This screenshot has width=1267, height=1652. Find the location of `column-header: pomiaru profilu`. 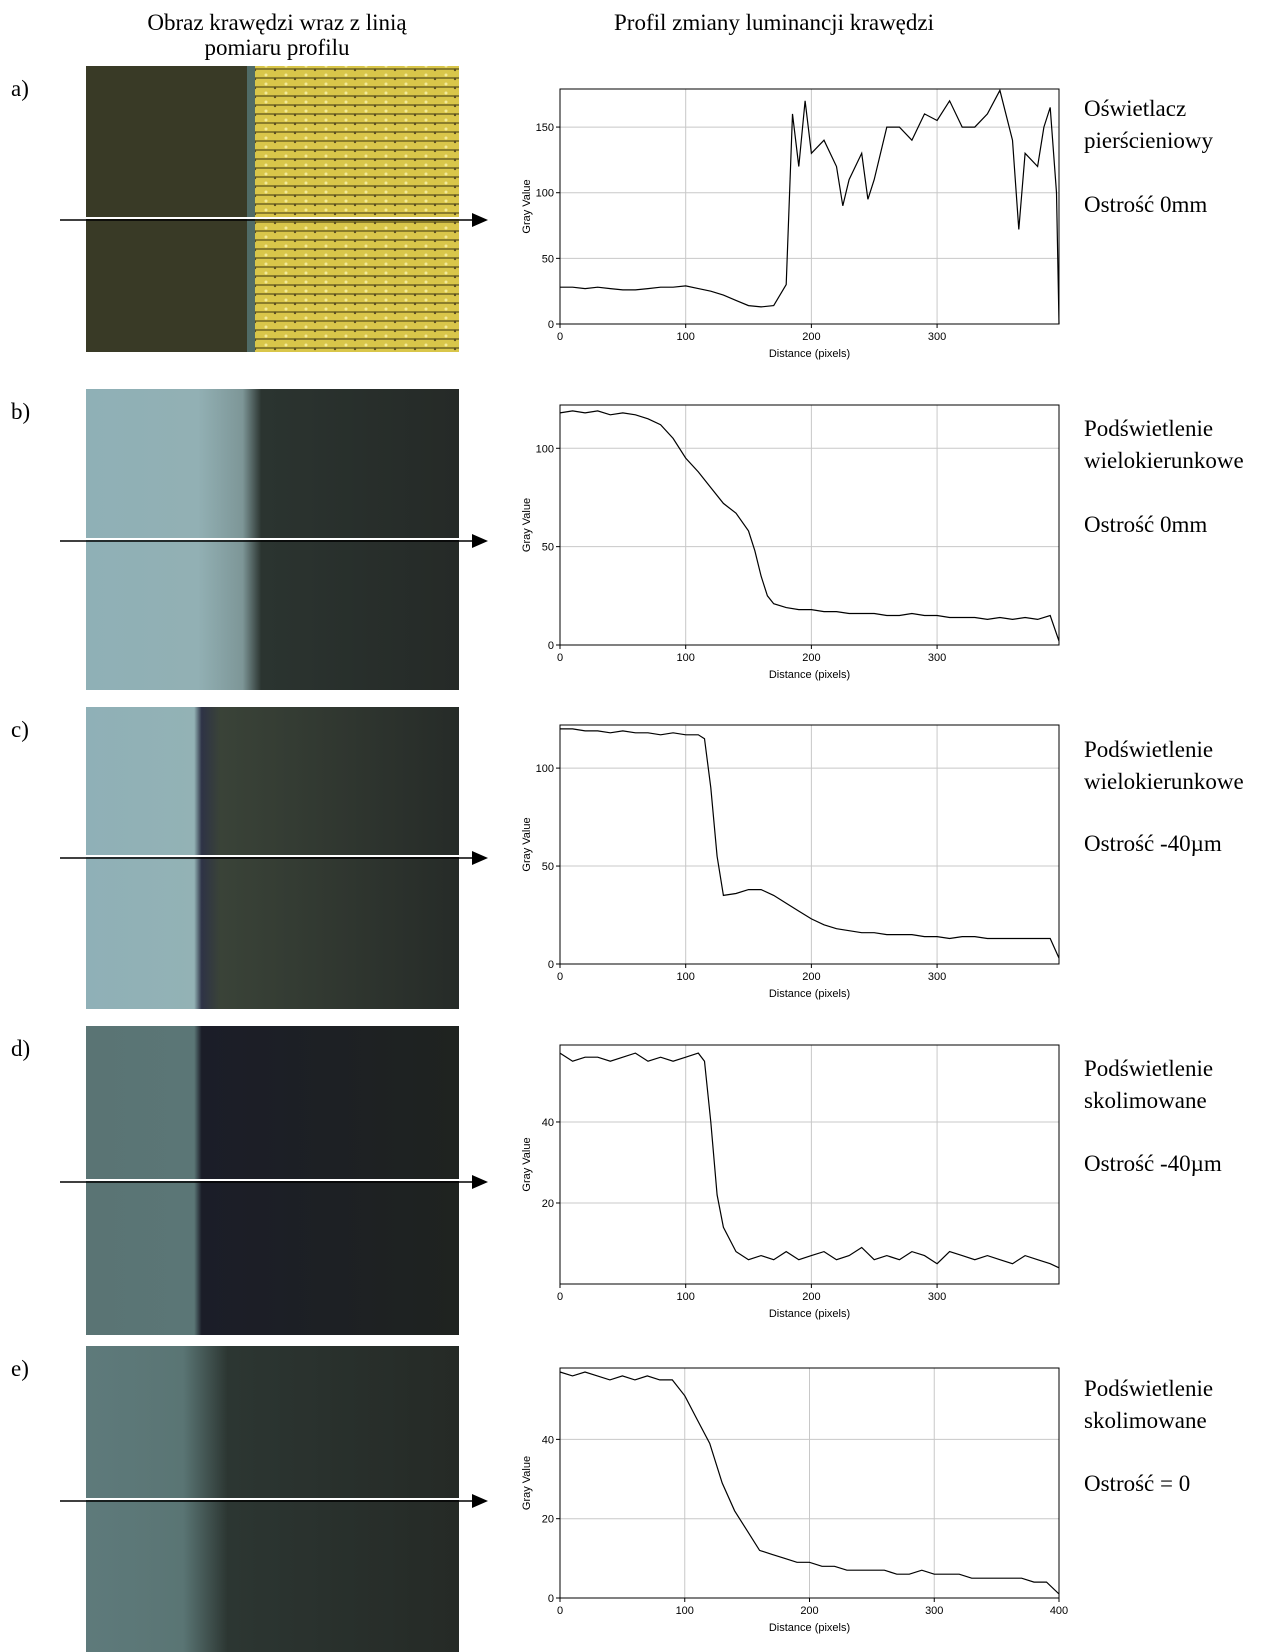

column-header: pomiaru profilu is located at coordinates (277, 47).